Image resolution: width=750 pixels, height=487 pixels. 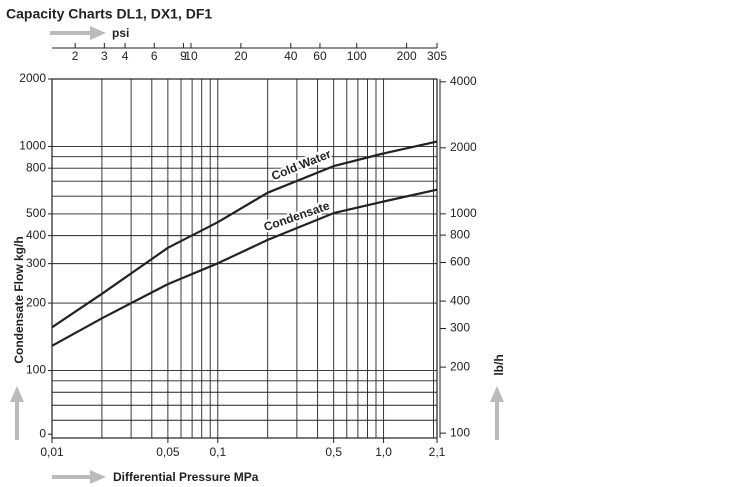 I want to click on x-tick-label: 0,01, so click(x=52, y=452).